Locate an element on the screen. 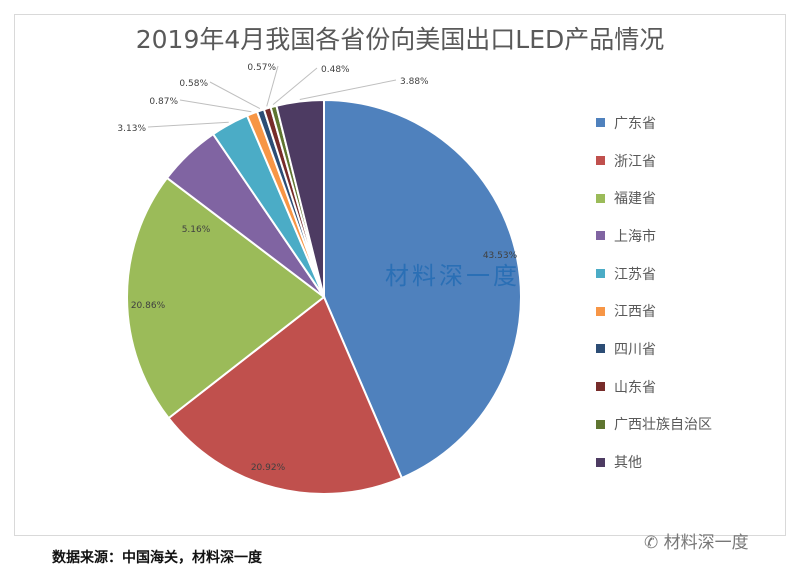 This screenshot has height=573, width=800. center-watermark: 材料深一度 is located at coordinates (452, 276).